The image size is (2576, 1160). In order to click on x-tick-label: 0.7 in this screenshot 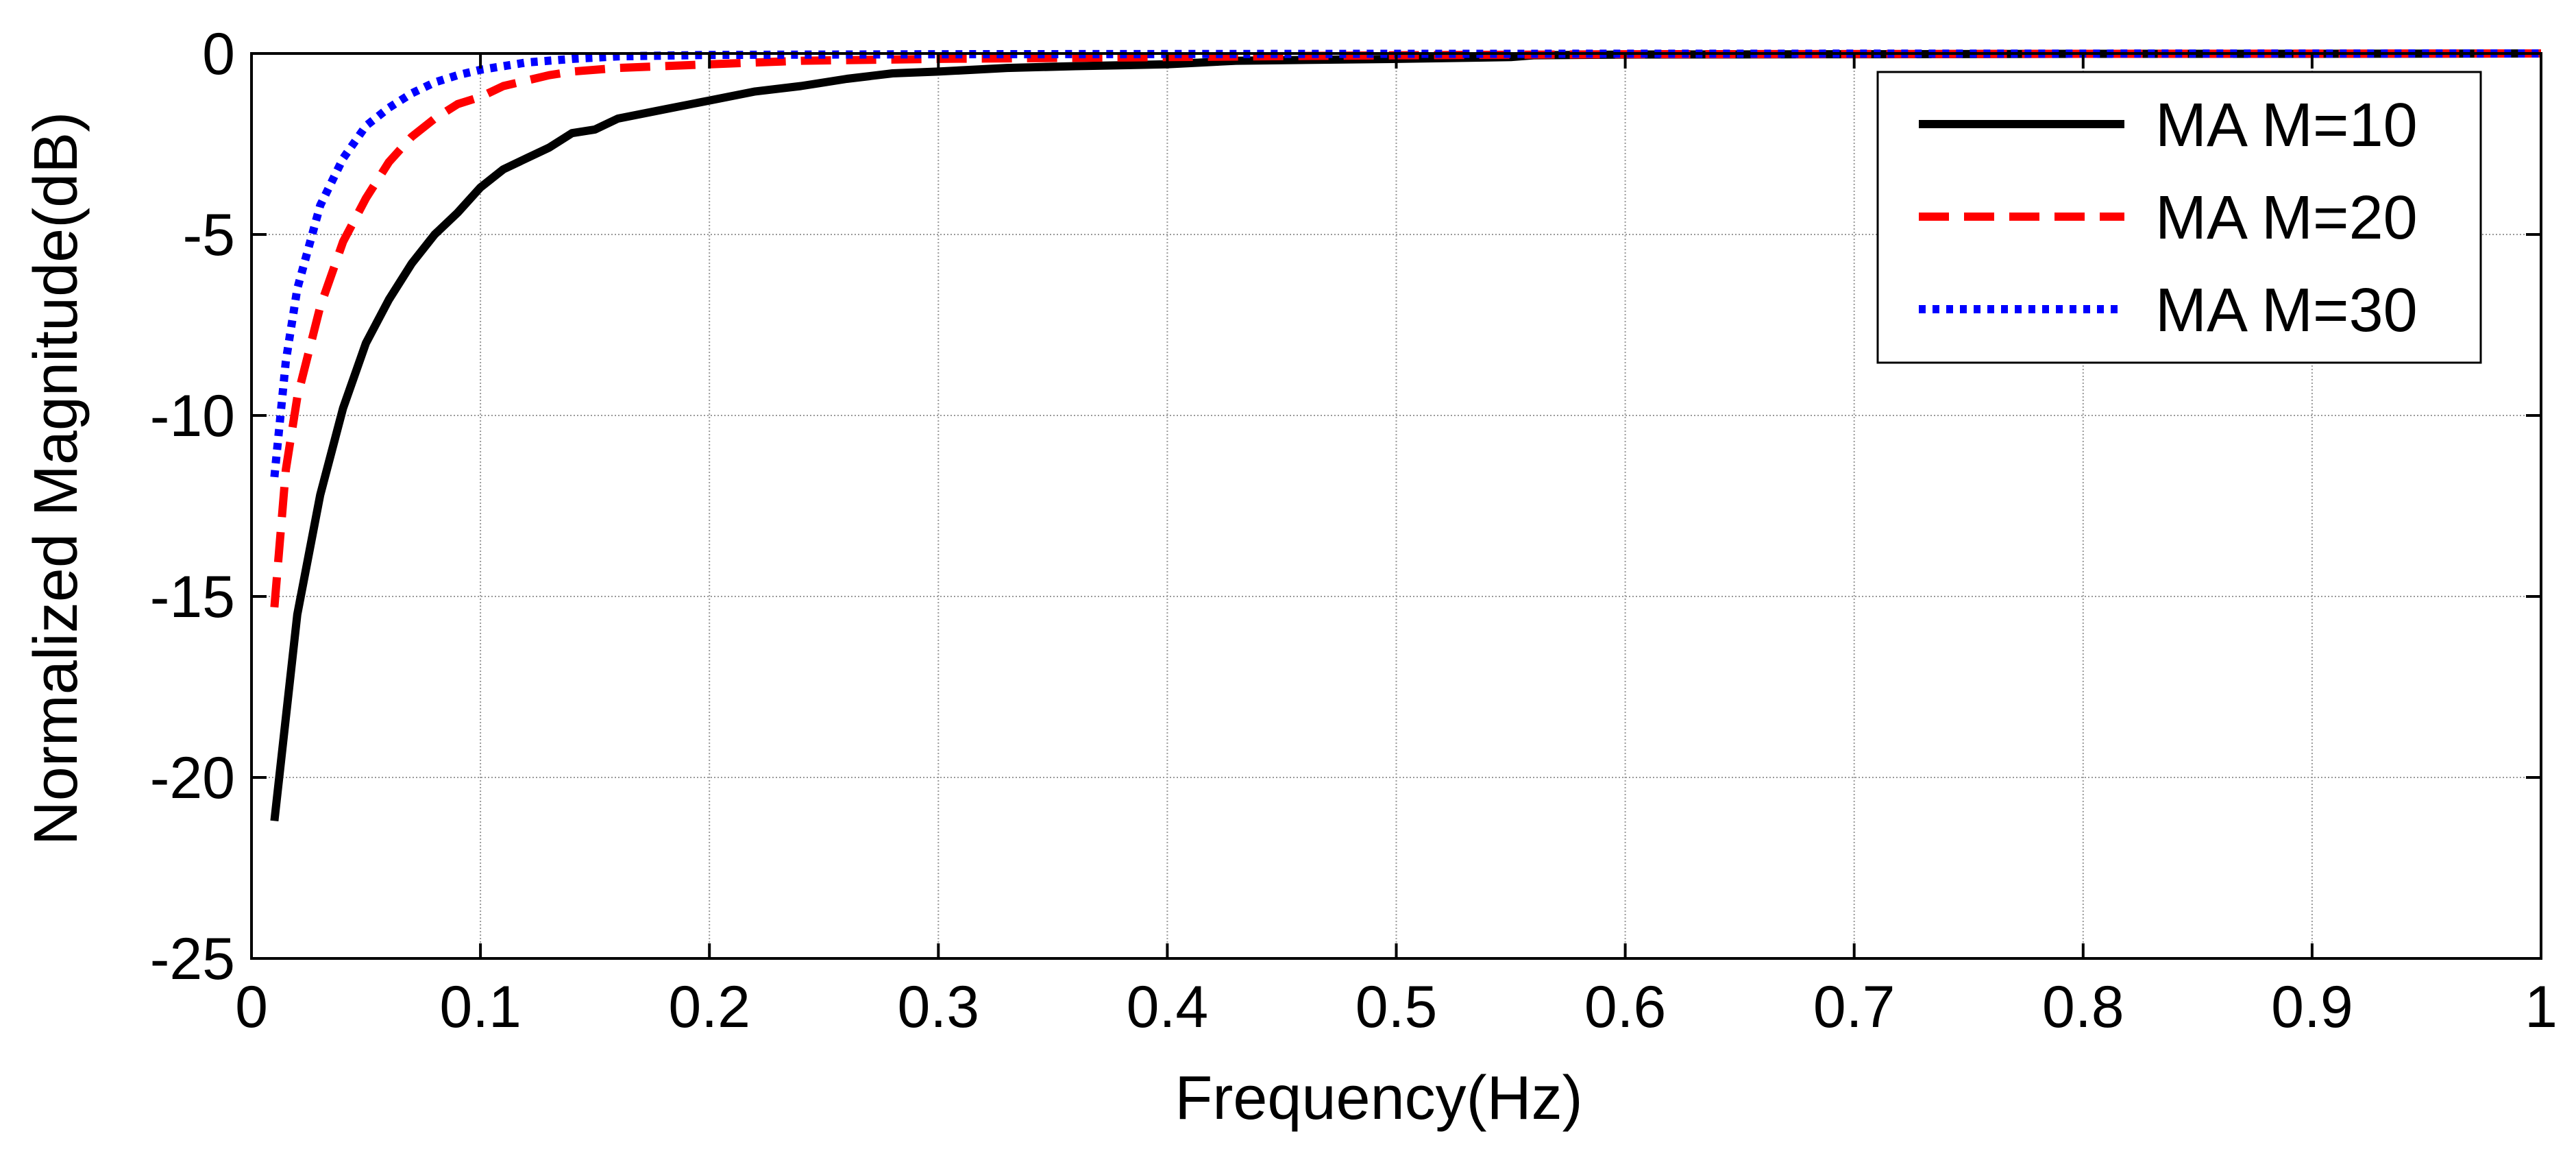, I will do `click(1855, 1007)`.